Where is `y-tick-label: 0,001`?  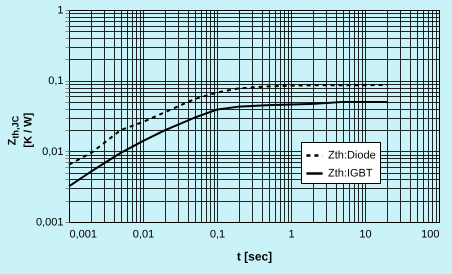 y-tick-label: 0,001 is located at coordinates (50, 222).